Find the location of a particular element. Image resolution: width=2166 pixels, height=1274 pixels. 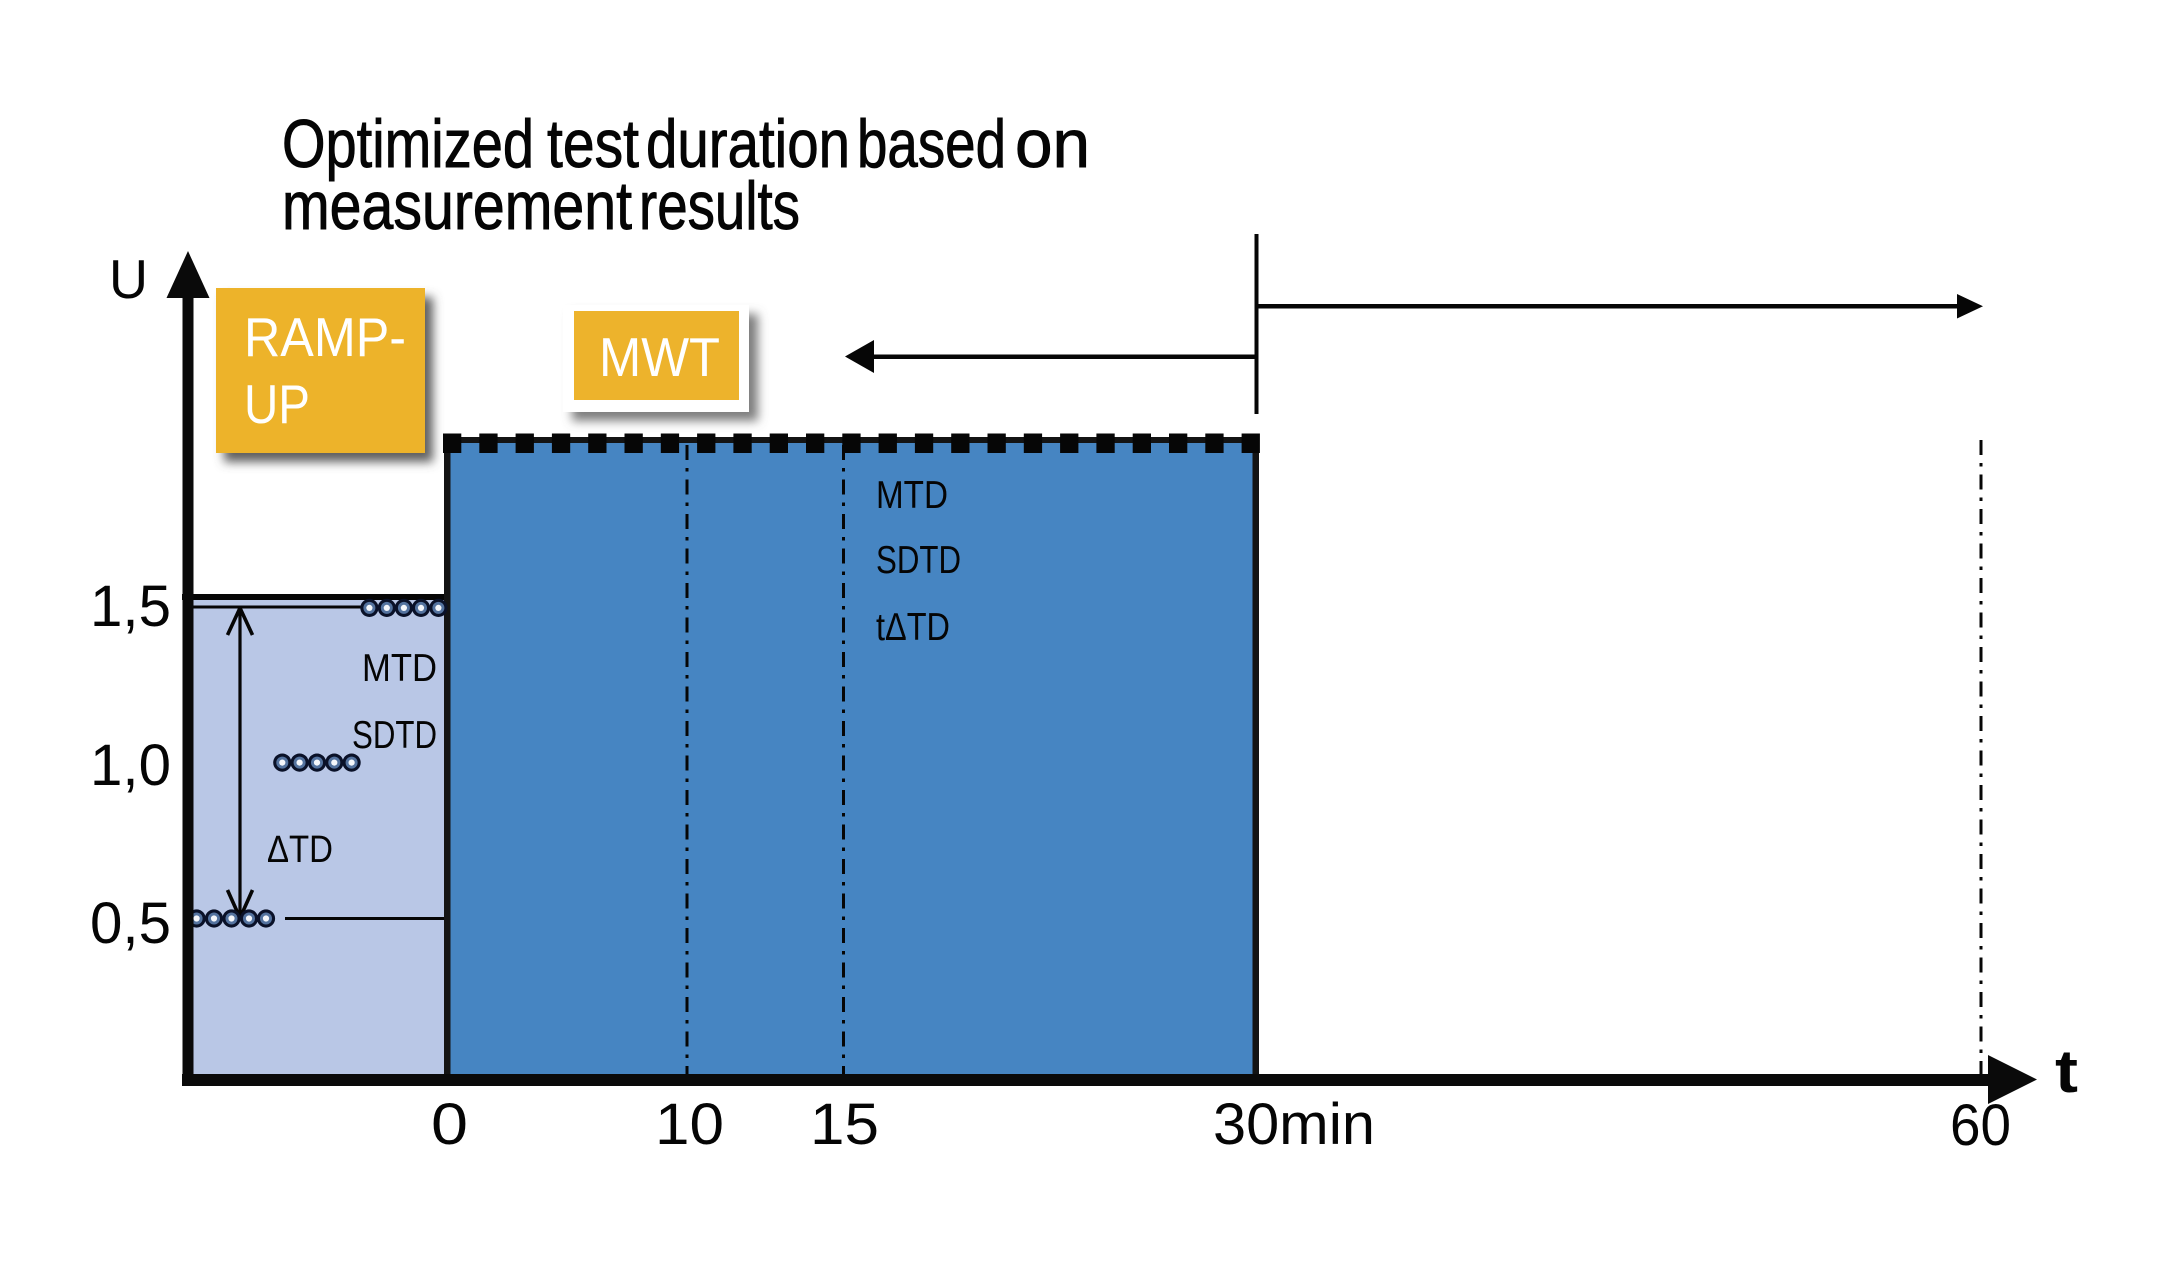

svg-text: results is located at coordinates (719, 206).